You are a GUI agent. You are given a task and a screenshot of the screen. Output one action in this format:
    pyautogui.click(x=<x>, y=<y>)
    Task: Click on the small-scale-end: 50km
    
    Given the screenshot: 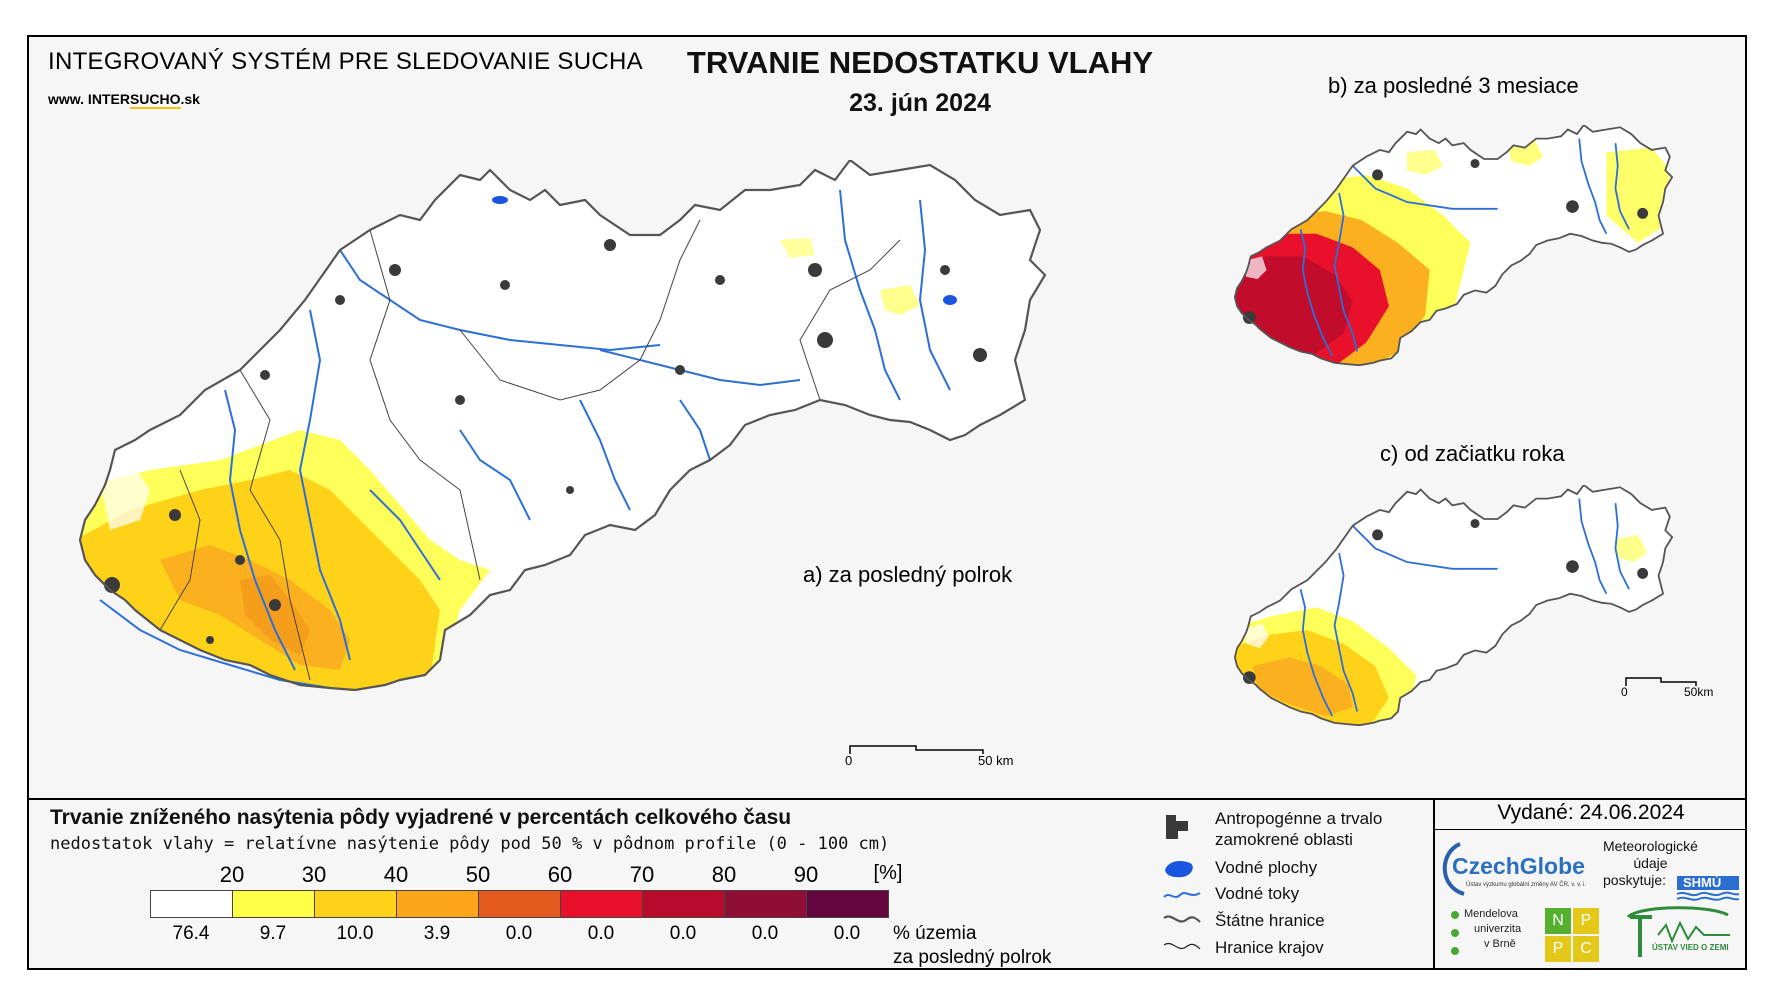 What is the action you would take?
    pyautogui.click(x=1699, y=692)
    